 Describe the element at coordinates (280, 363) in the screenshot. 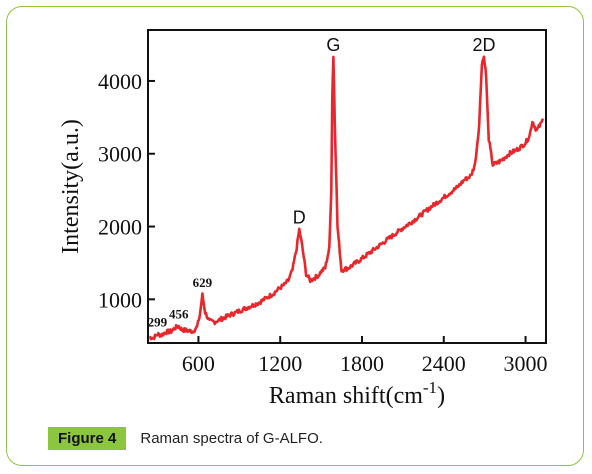

I see `x-tick-label: 1200` at that location.